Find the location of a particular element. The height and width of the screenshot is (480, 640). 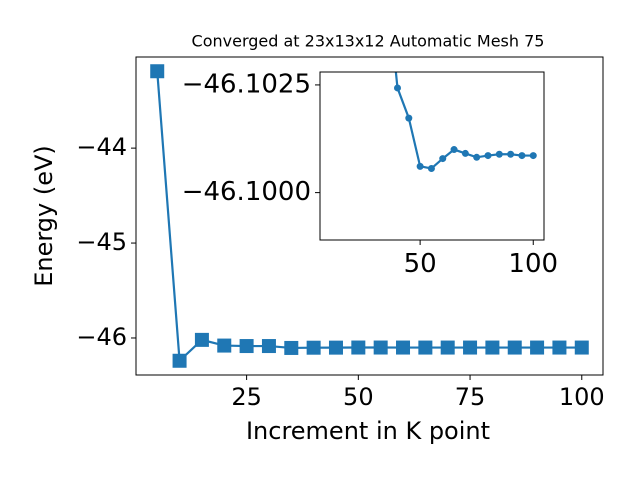

plot-frame is located at coordinates (432, 156).